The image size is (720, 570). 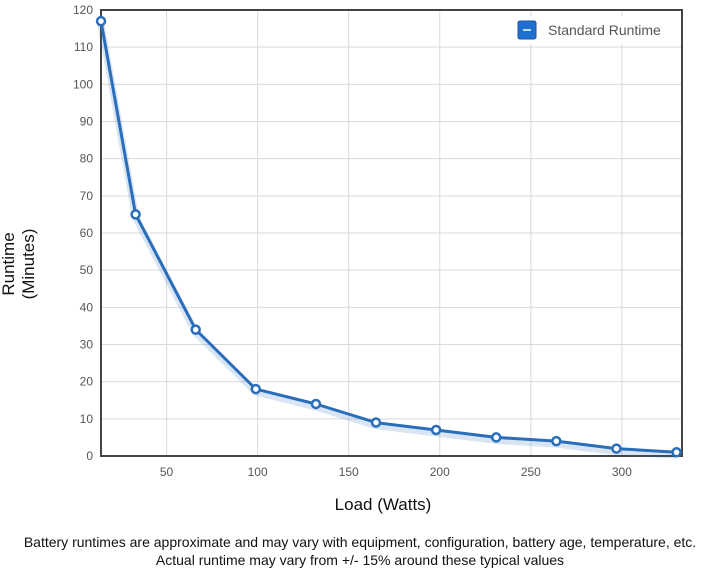 I want to click on y-axis: 0 10 20 30 40 50 60 70 80 90 100 110 120, so click(x=83, y=233).